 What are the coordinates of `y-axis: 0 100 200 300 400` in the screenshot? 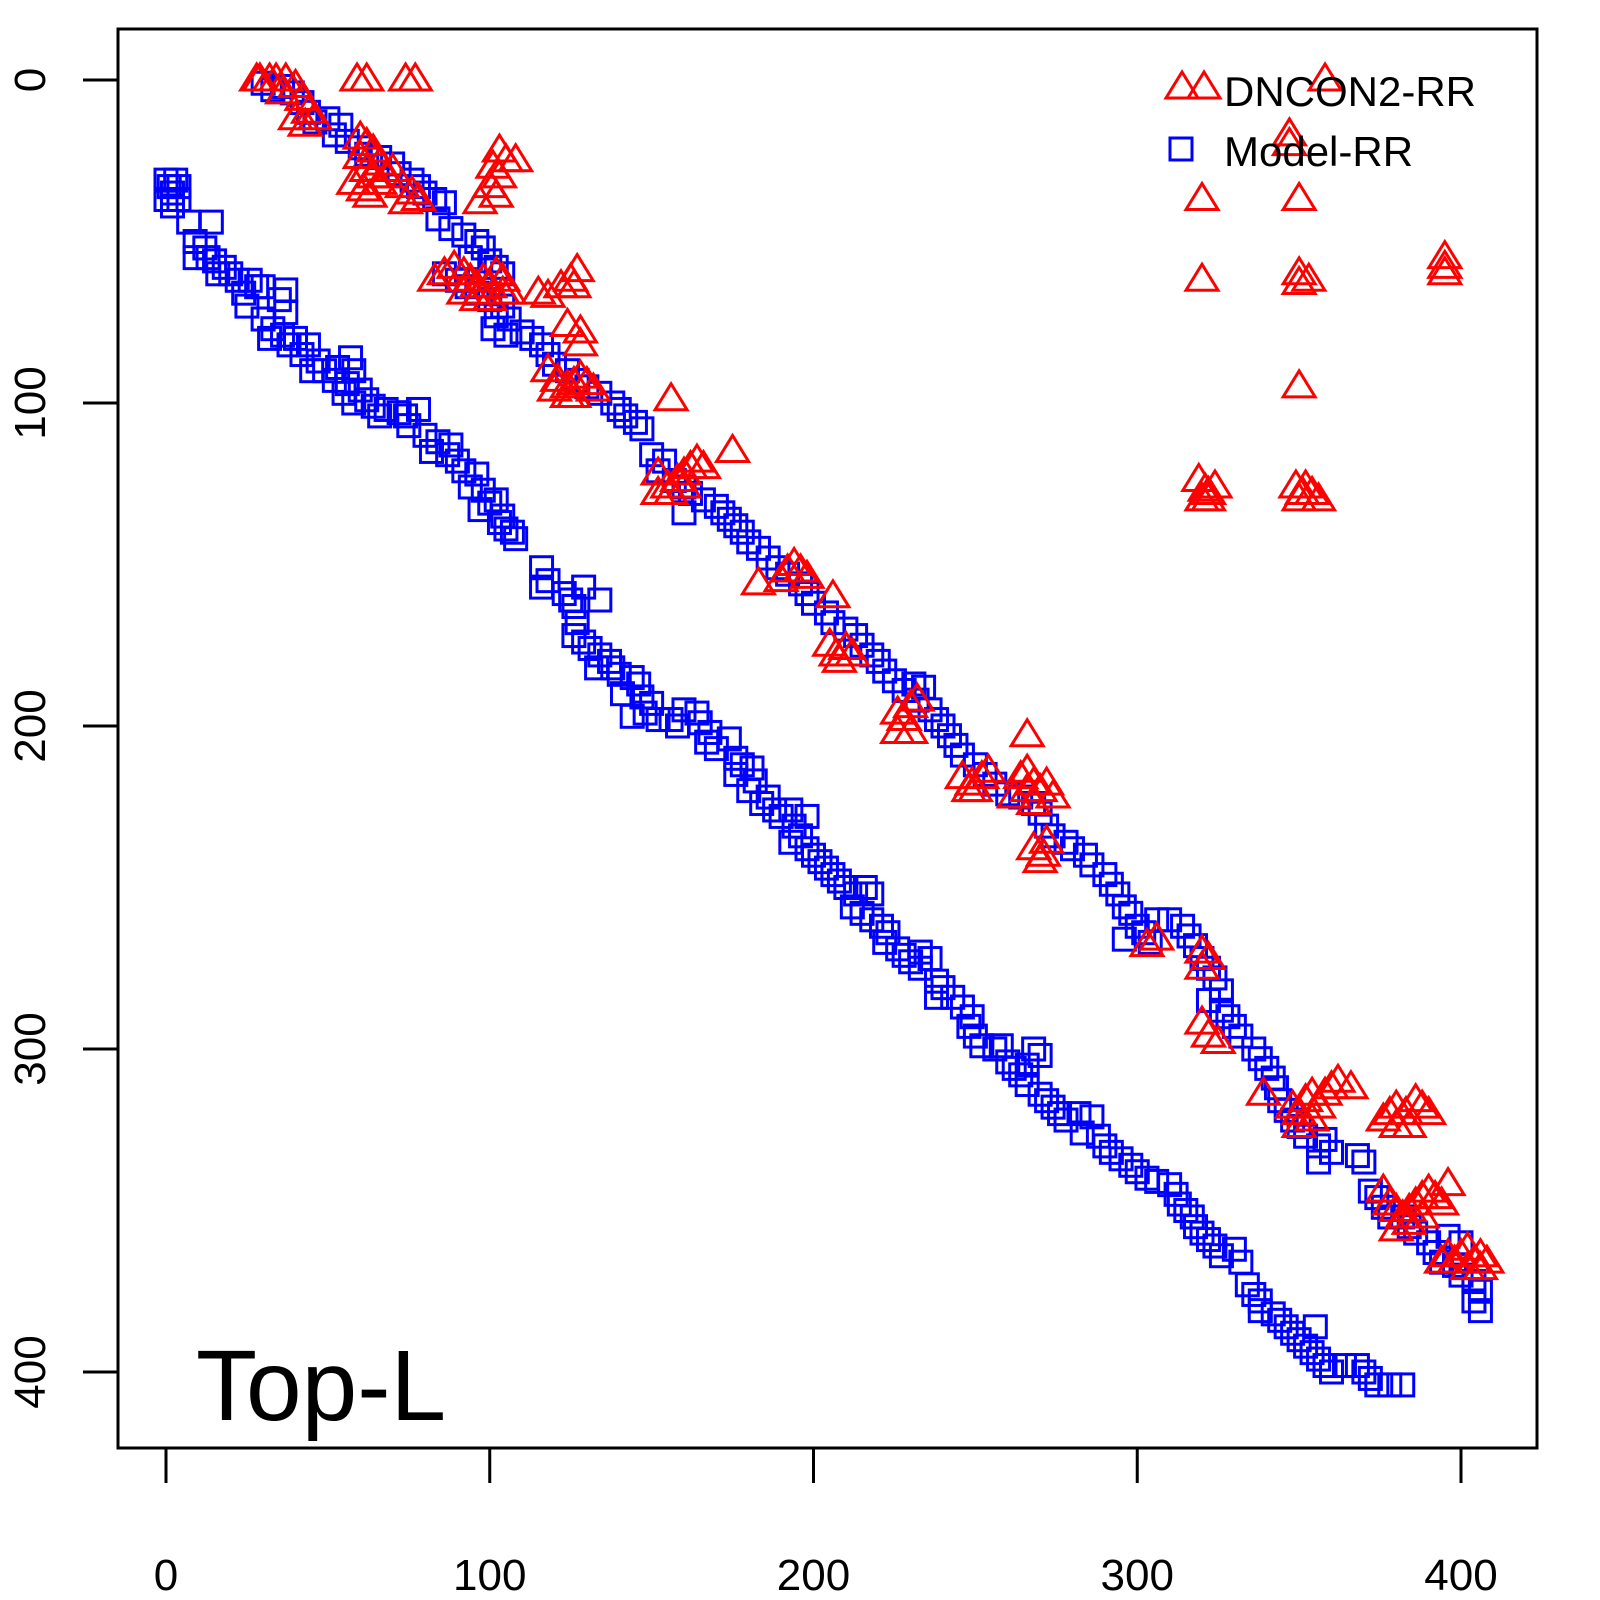 It's located at (62, 738).